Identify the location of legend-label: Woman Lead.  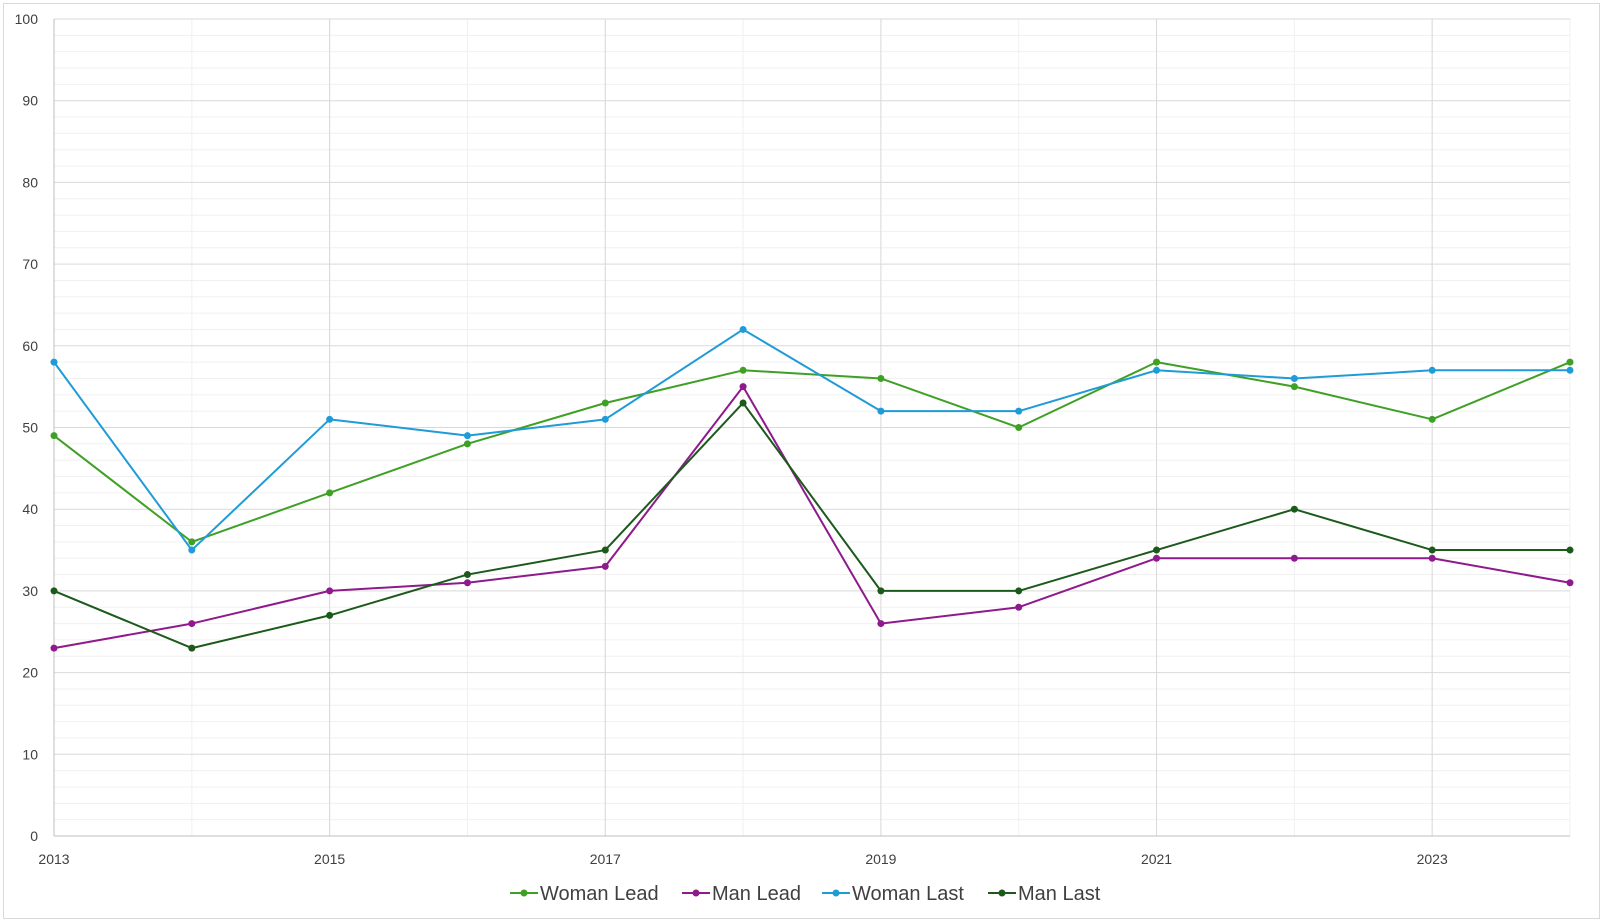
(599, 894).